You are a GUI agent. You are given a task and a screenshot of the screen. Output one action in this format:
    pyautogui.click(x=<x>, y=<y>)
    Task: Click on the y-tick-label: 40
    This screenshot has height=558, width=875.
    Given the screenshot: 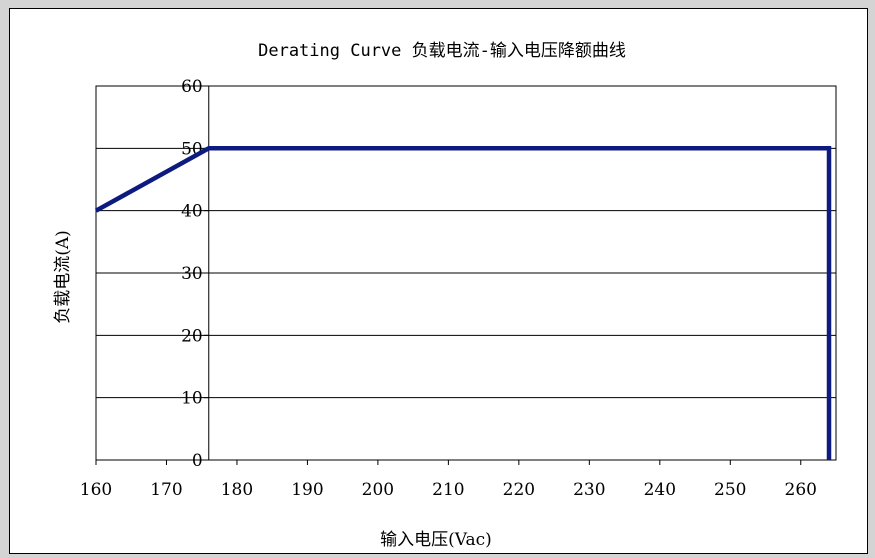 What is the action you would take?
    pyautogui.click(x=192, y=212)
    